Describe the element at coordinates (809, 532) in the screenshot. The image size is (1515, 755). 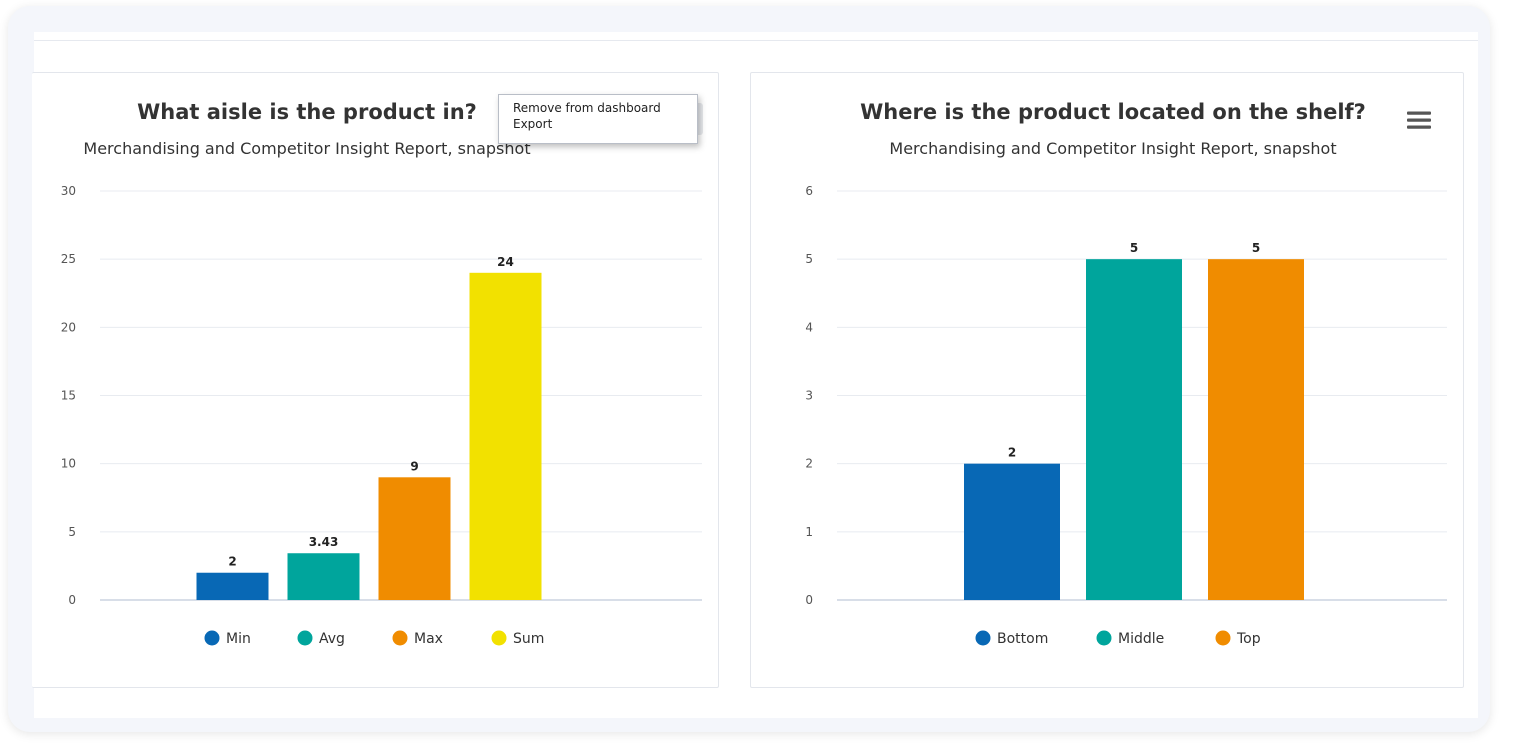
I see `y-tick-label: 1` at that location.